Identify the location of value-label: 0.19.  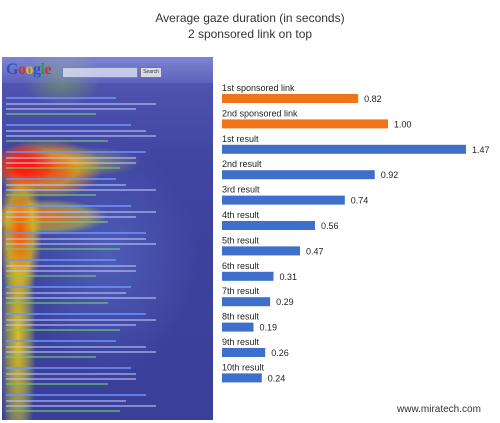
(269, 328).